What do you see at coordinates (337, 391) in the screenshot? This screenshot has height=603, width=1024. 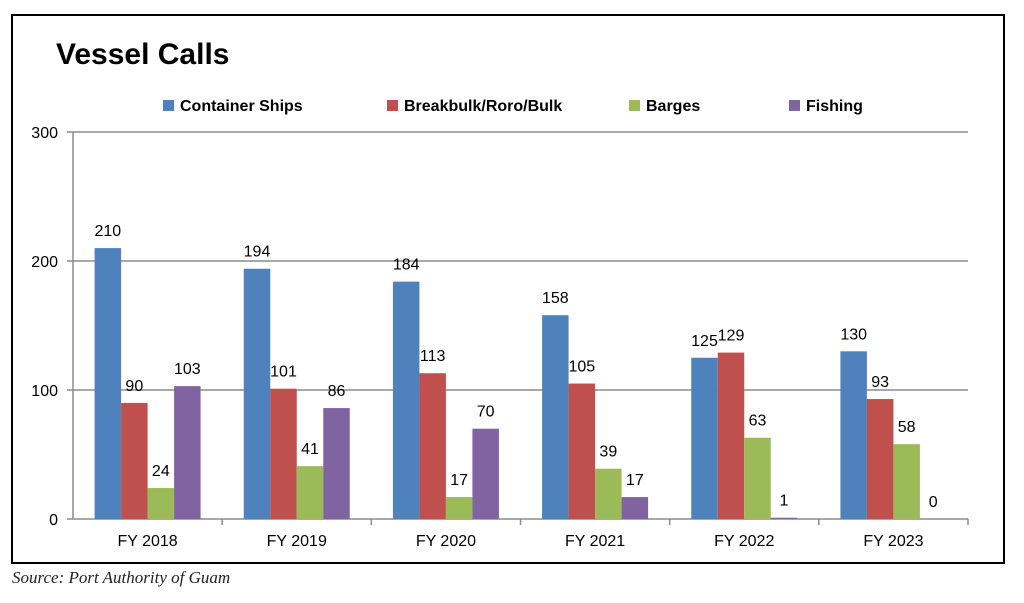 I see `data-label: 86` at bounding box center [337, 391].